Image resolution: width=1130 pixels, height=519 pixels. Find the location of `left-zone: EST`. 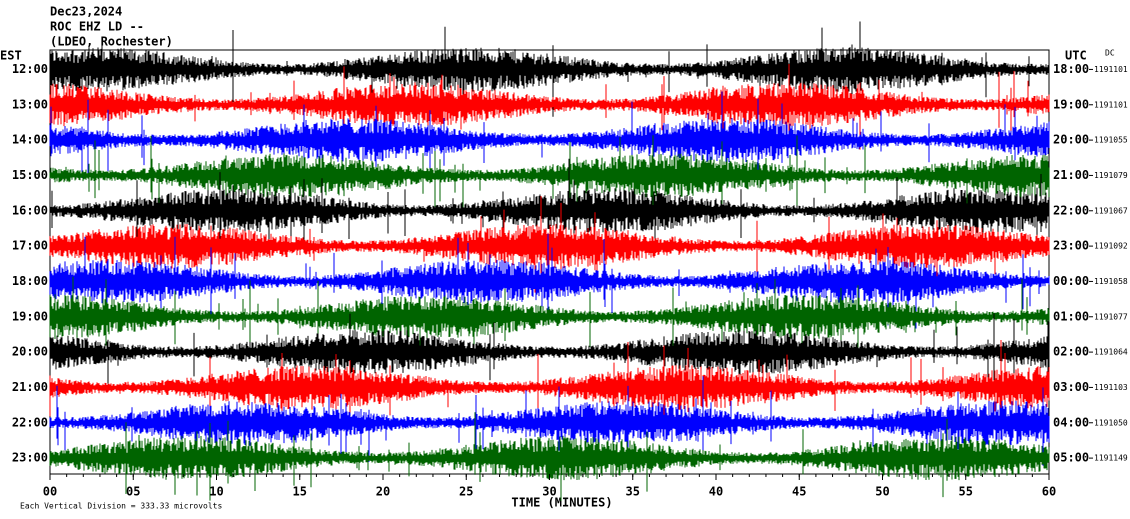

left-zone: EST is located at coordinates (11, 56).